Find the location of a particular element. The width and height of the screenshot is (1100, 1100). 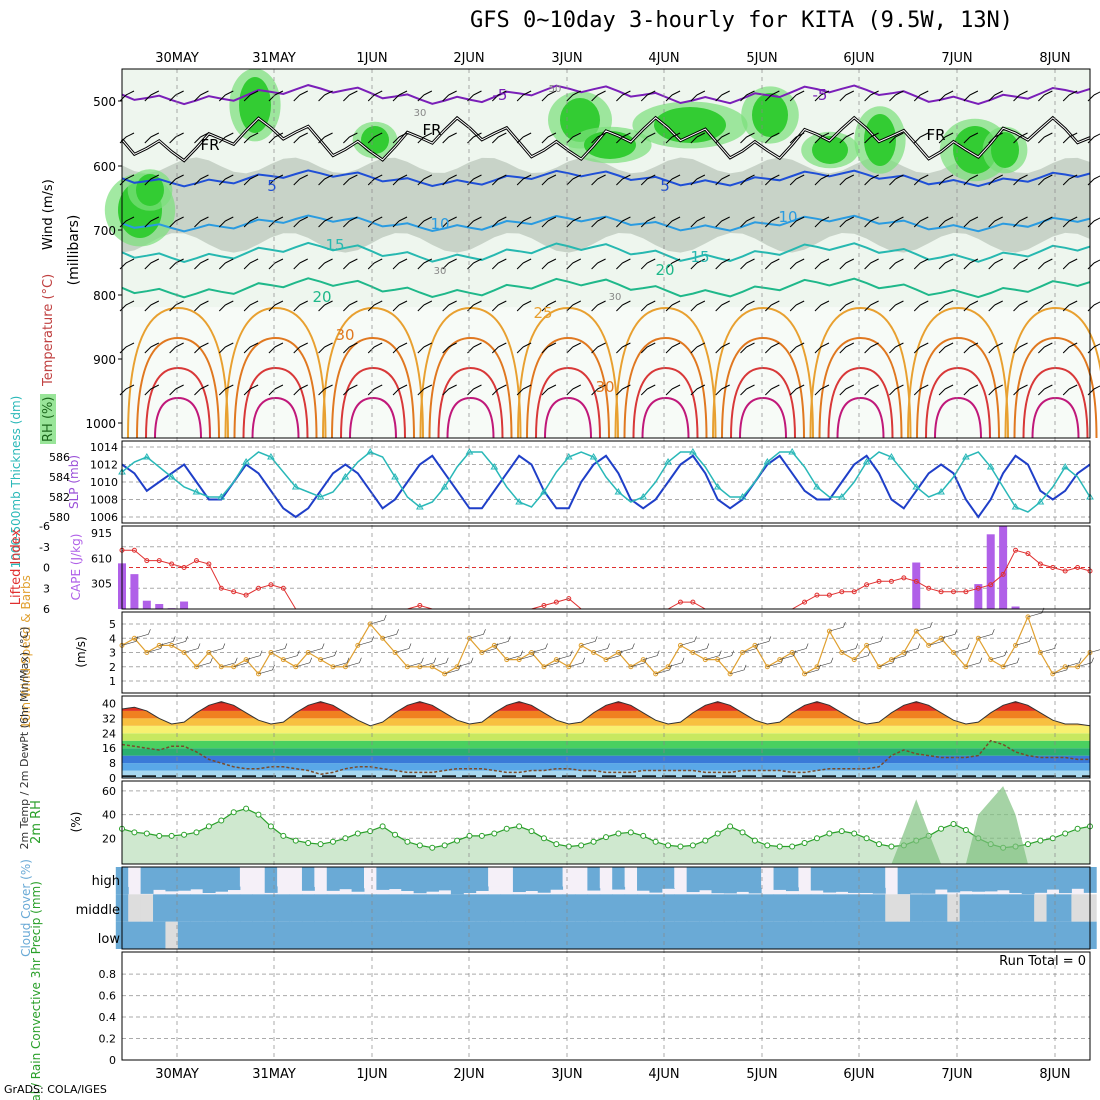

lifted-tick-label: 6 is located at coordinates (46, 609).